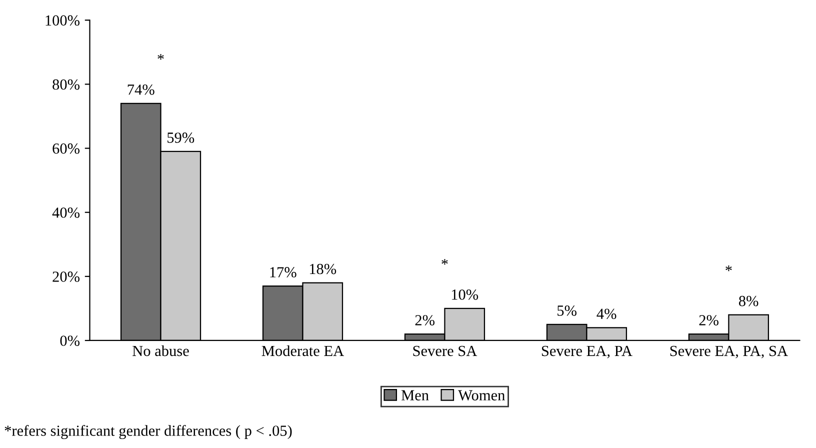  Describe the element at coordinates (323, 269) in the screenshot. I see `data-label: 18%` at that location.